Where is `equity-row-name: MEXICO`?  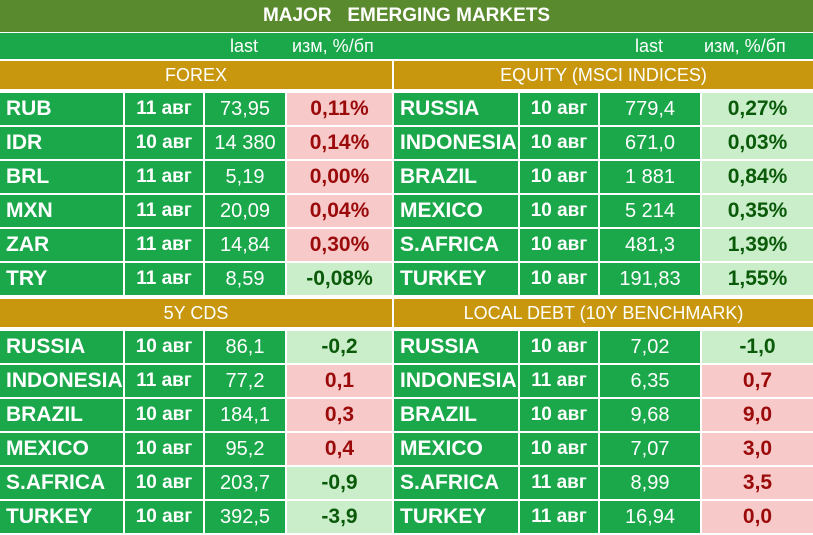 equity-row-name: MEXICO is located at coordinates (456, 211).